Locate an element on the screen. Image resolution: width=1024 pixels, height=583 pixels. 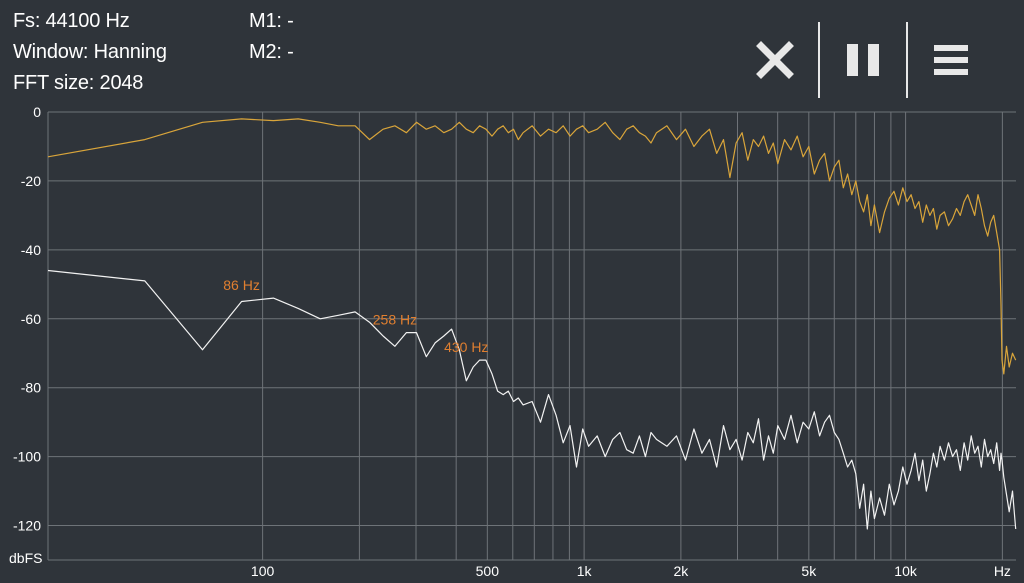
peak-frequency-label: 430 Hz is located at coordinates (466, 347).